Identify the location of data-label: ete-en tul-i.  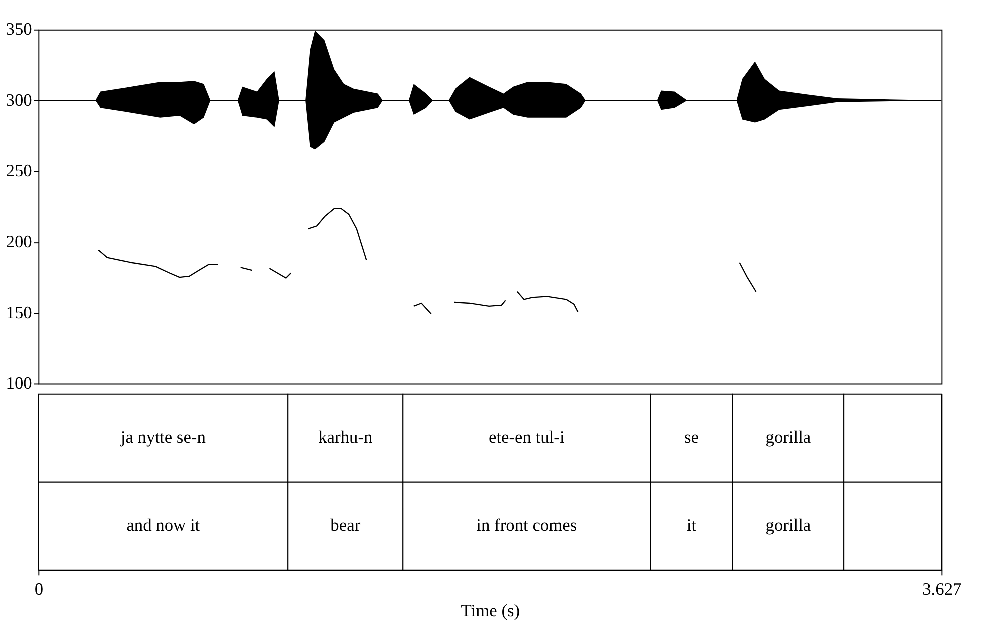
(527, 437).